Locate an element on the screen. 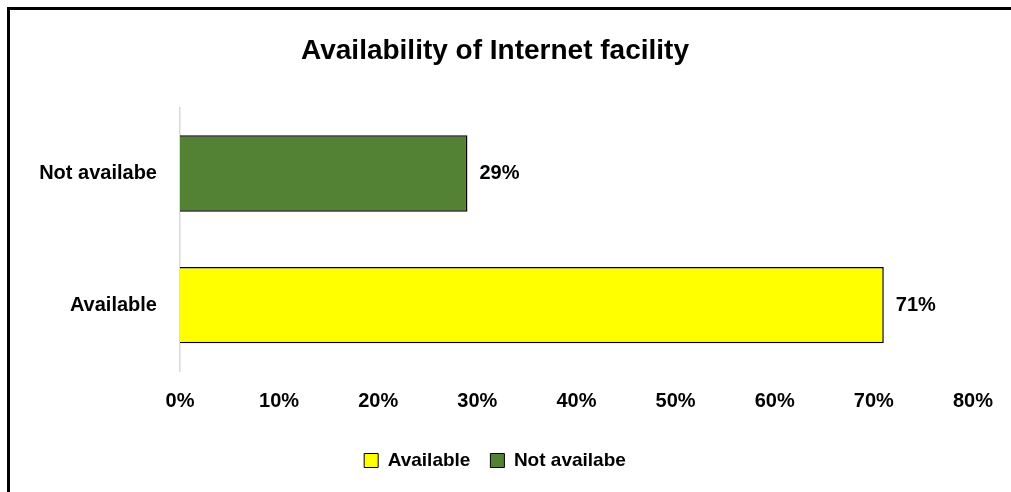  x-tick-label: 0% is located at coordinates (180, 399).